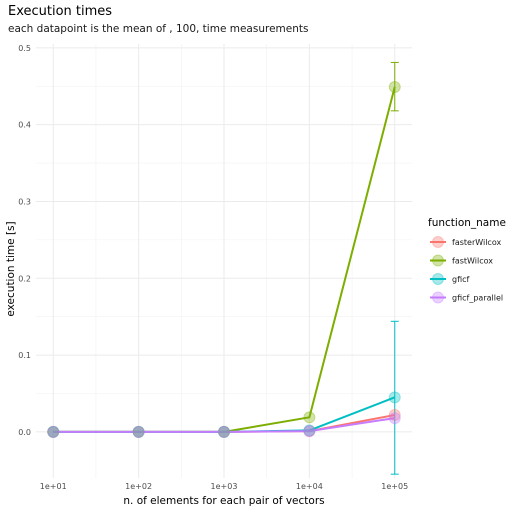  I want to click on x-tick-label: 1e+02, so click(138, 486).